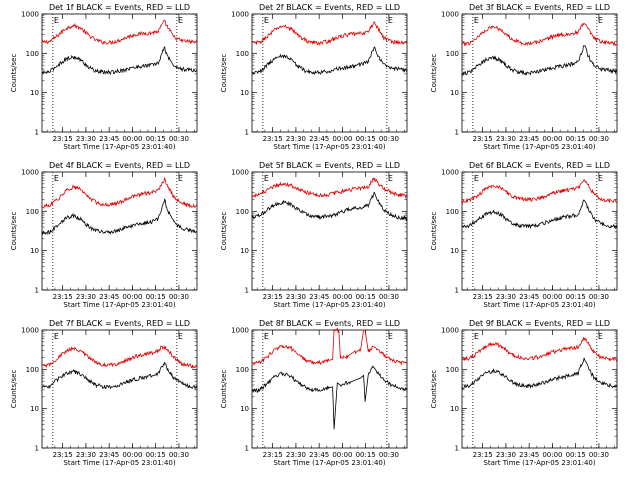 The width and height of the screenshot is (640, 484). I want to click on panel-6-marker-right-label: E, so click(600, 178).